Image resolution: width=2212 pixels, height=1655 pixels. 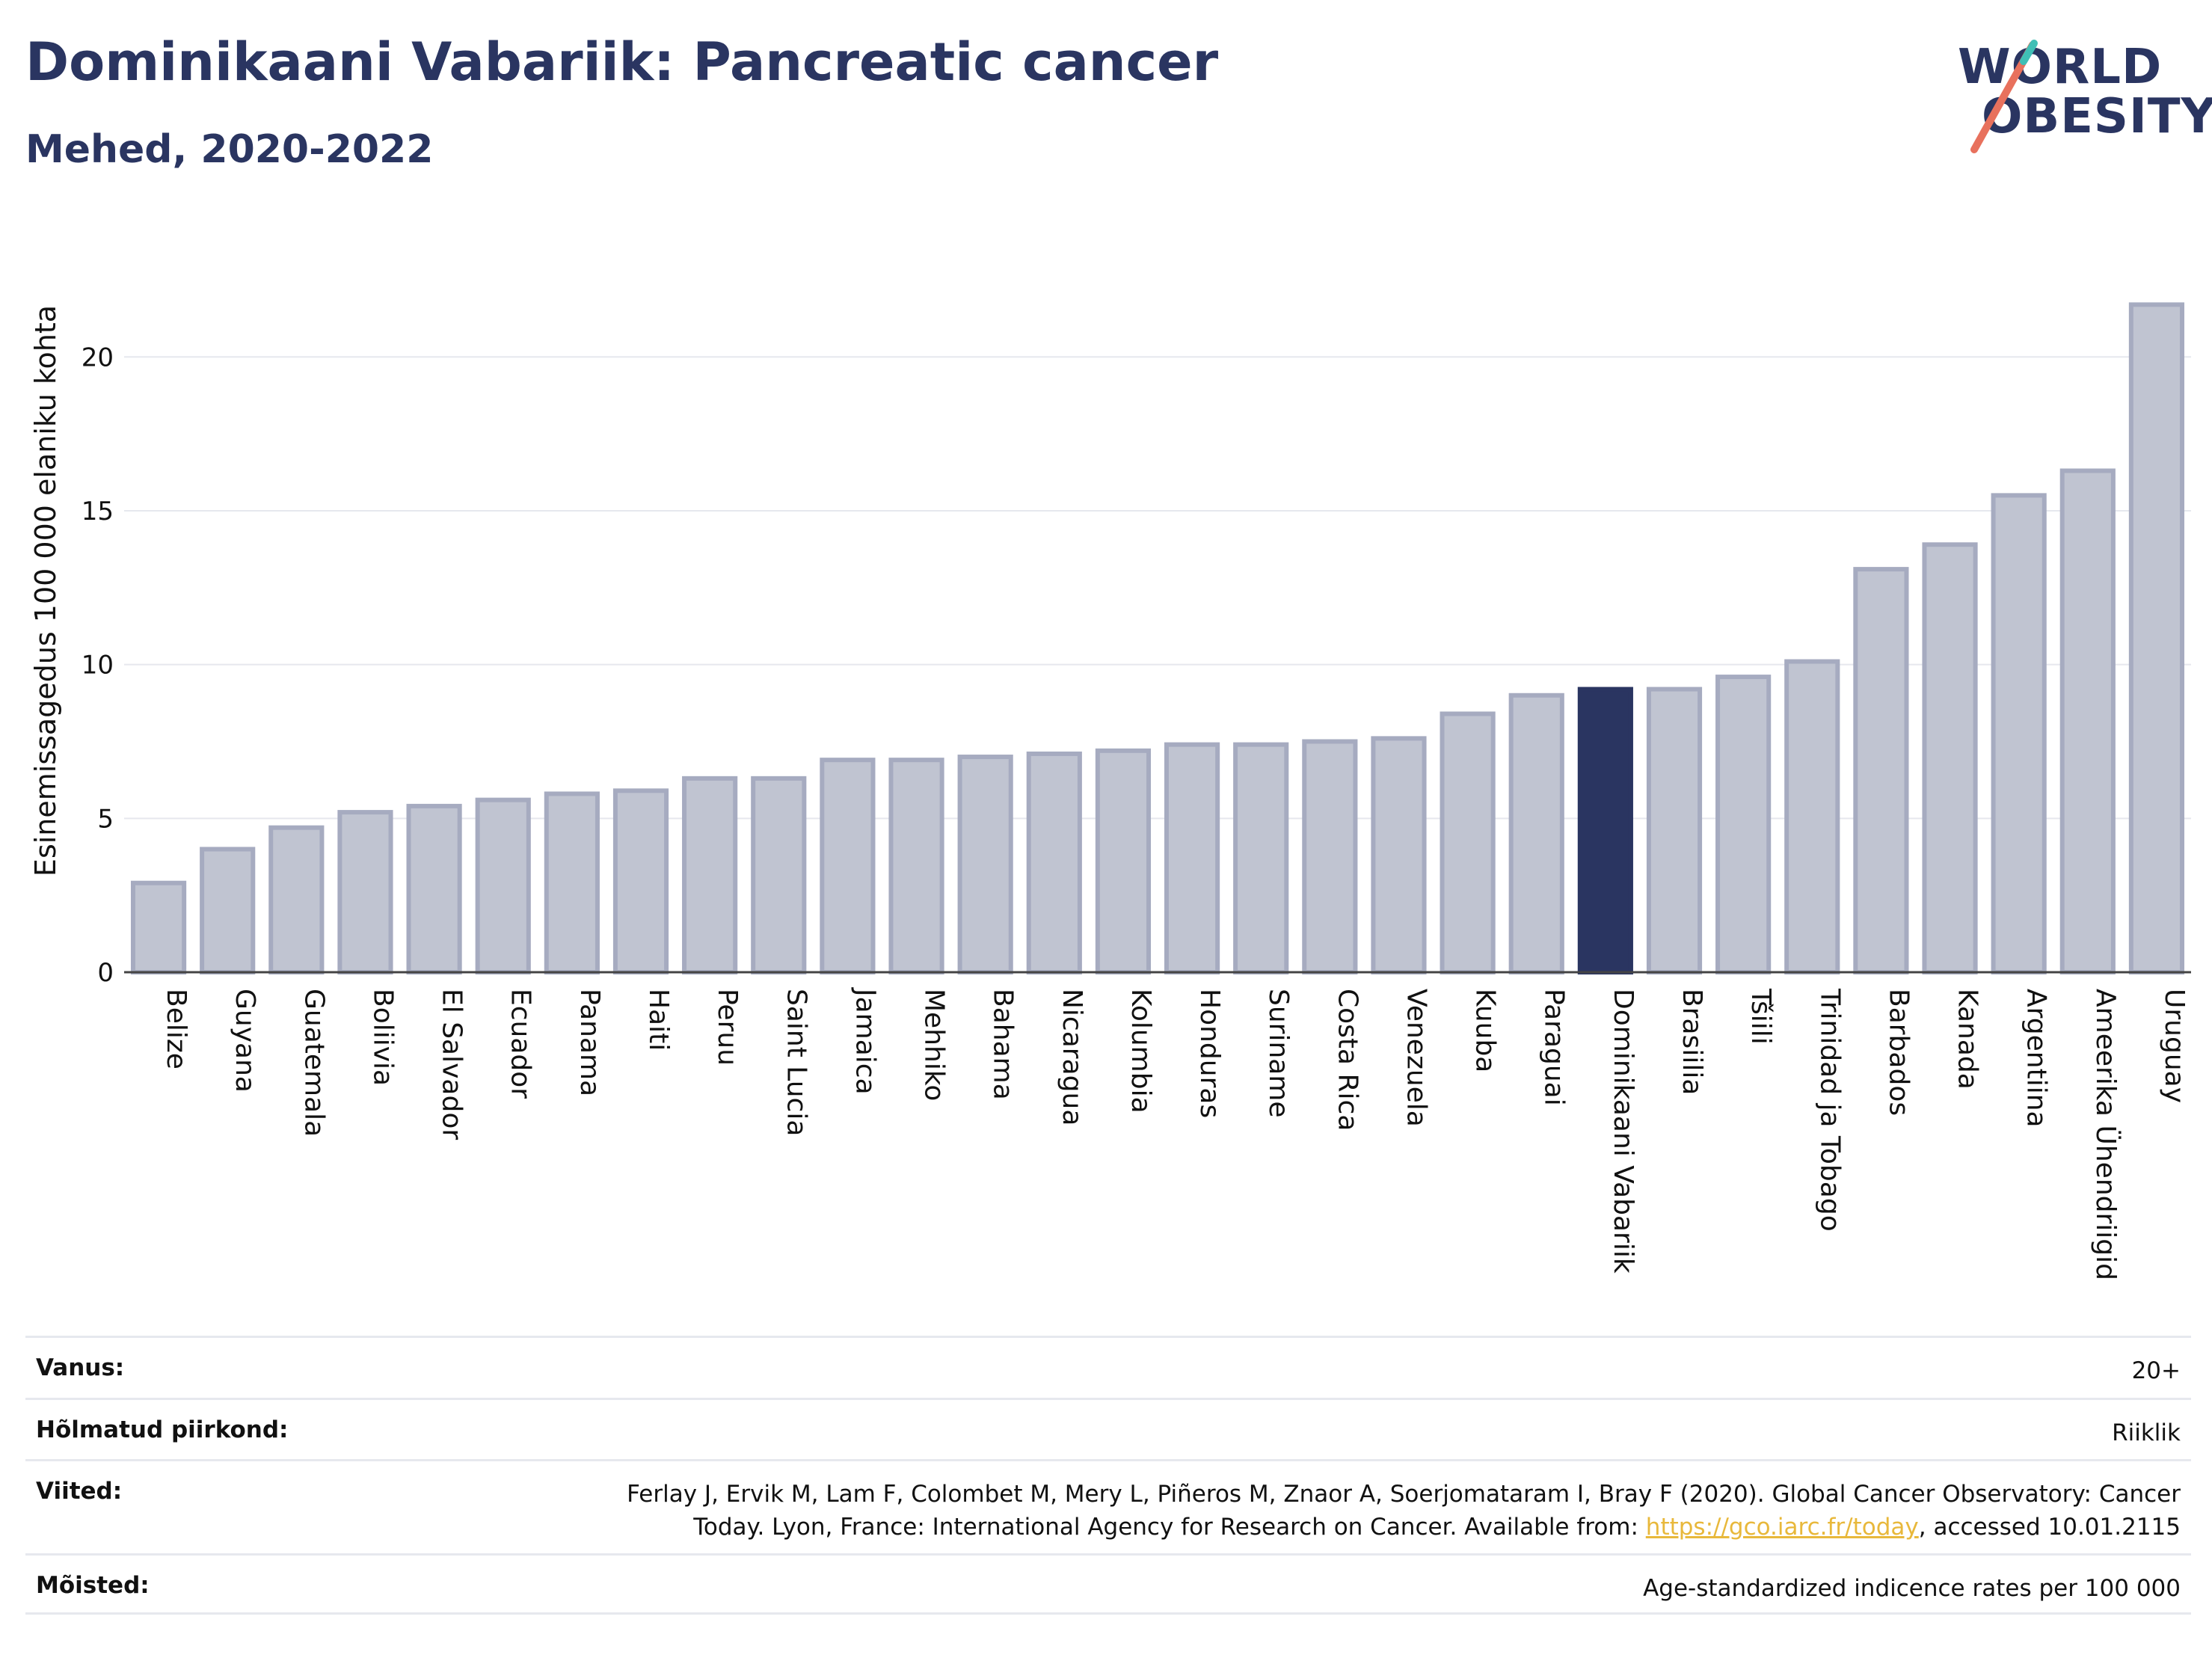 What do you see at coordinates (2174, 1046) in the screenshot?
I see `x-tick-label: Uruguay` at bounding box center [2174, 1046].